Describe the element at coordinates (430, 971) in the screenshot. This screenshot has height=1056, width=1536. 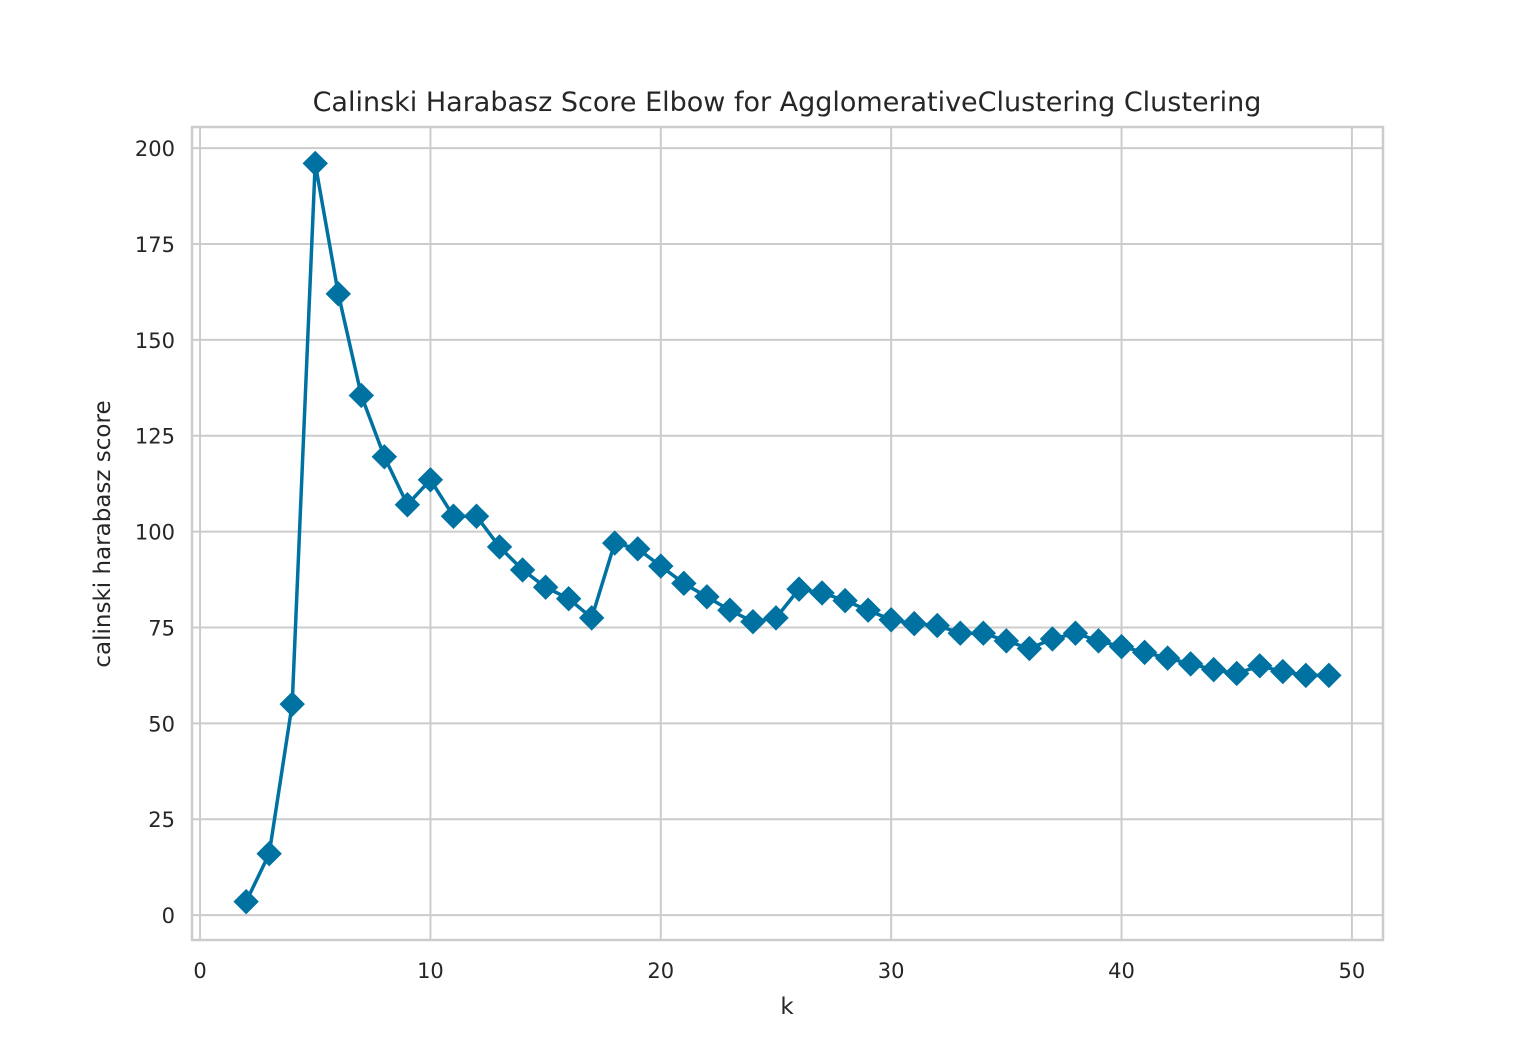
I see `x-tick-label: 10` at that location.